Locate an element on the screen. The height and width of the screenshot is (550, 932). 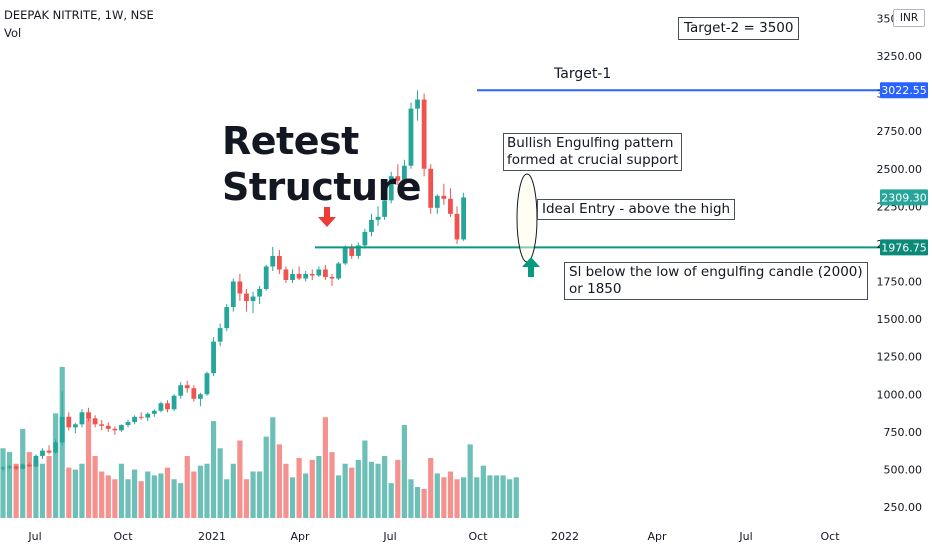
price-badge-label: 3022.55 is located at coordinates (904, 90).